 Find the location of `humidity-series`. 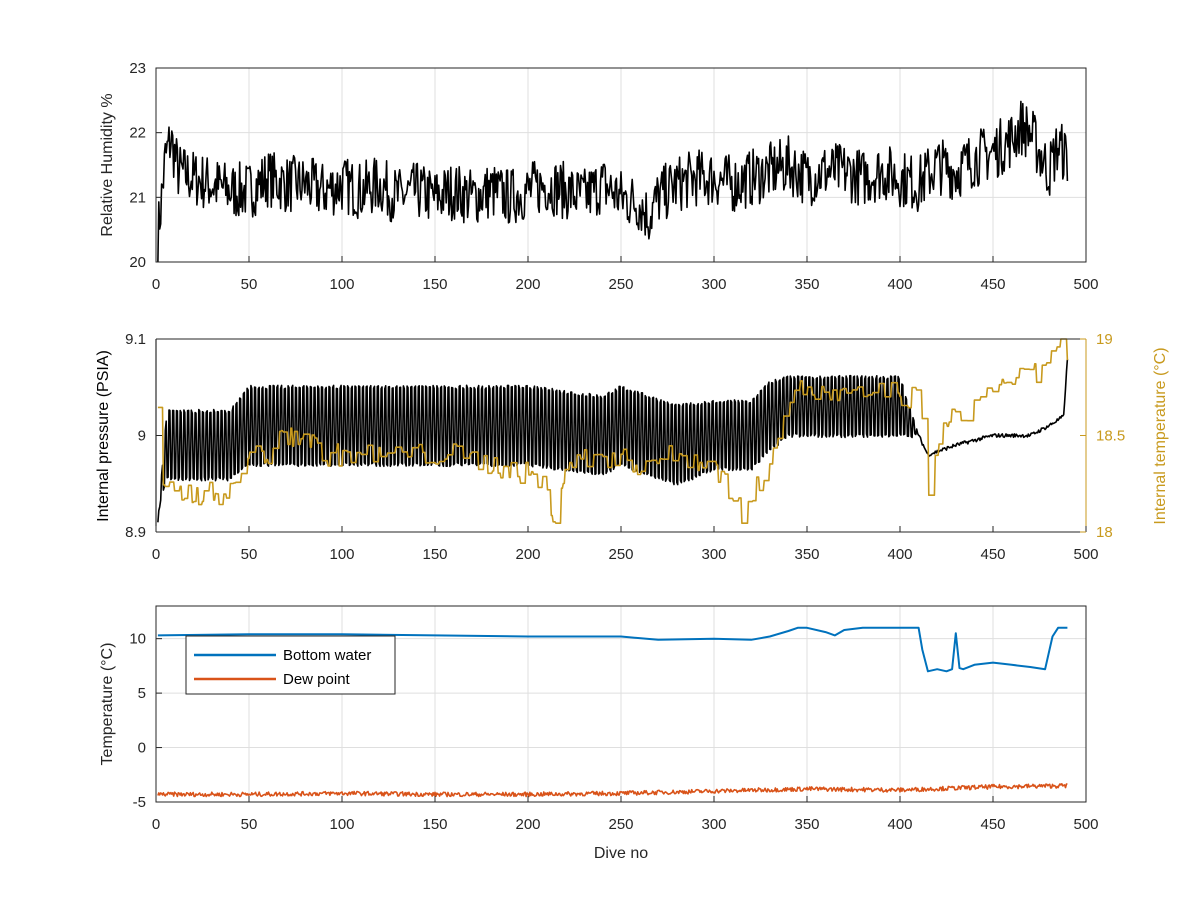

humidity-series is located at coordinates (613, 181).